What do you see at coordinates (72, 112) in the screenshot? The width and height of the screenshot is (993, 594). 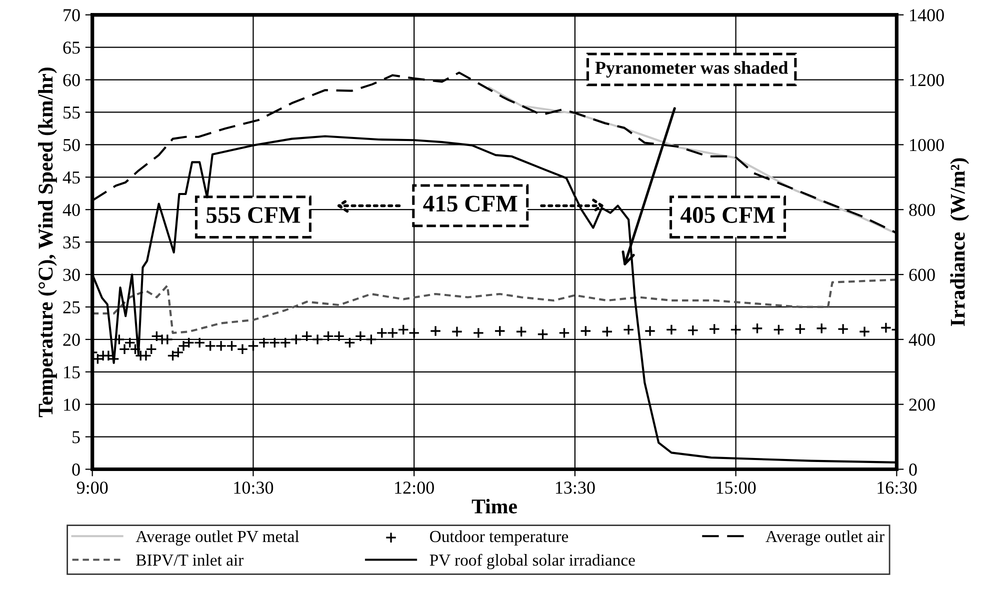 I see `y-tick-label: 55` at bounding box center [72, 112].